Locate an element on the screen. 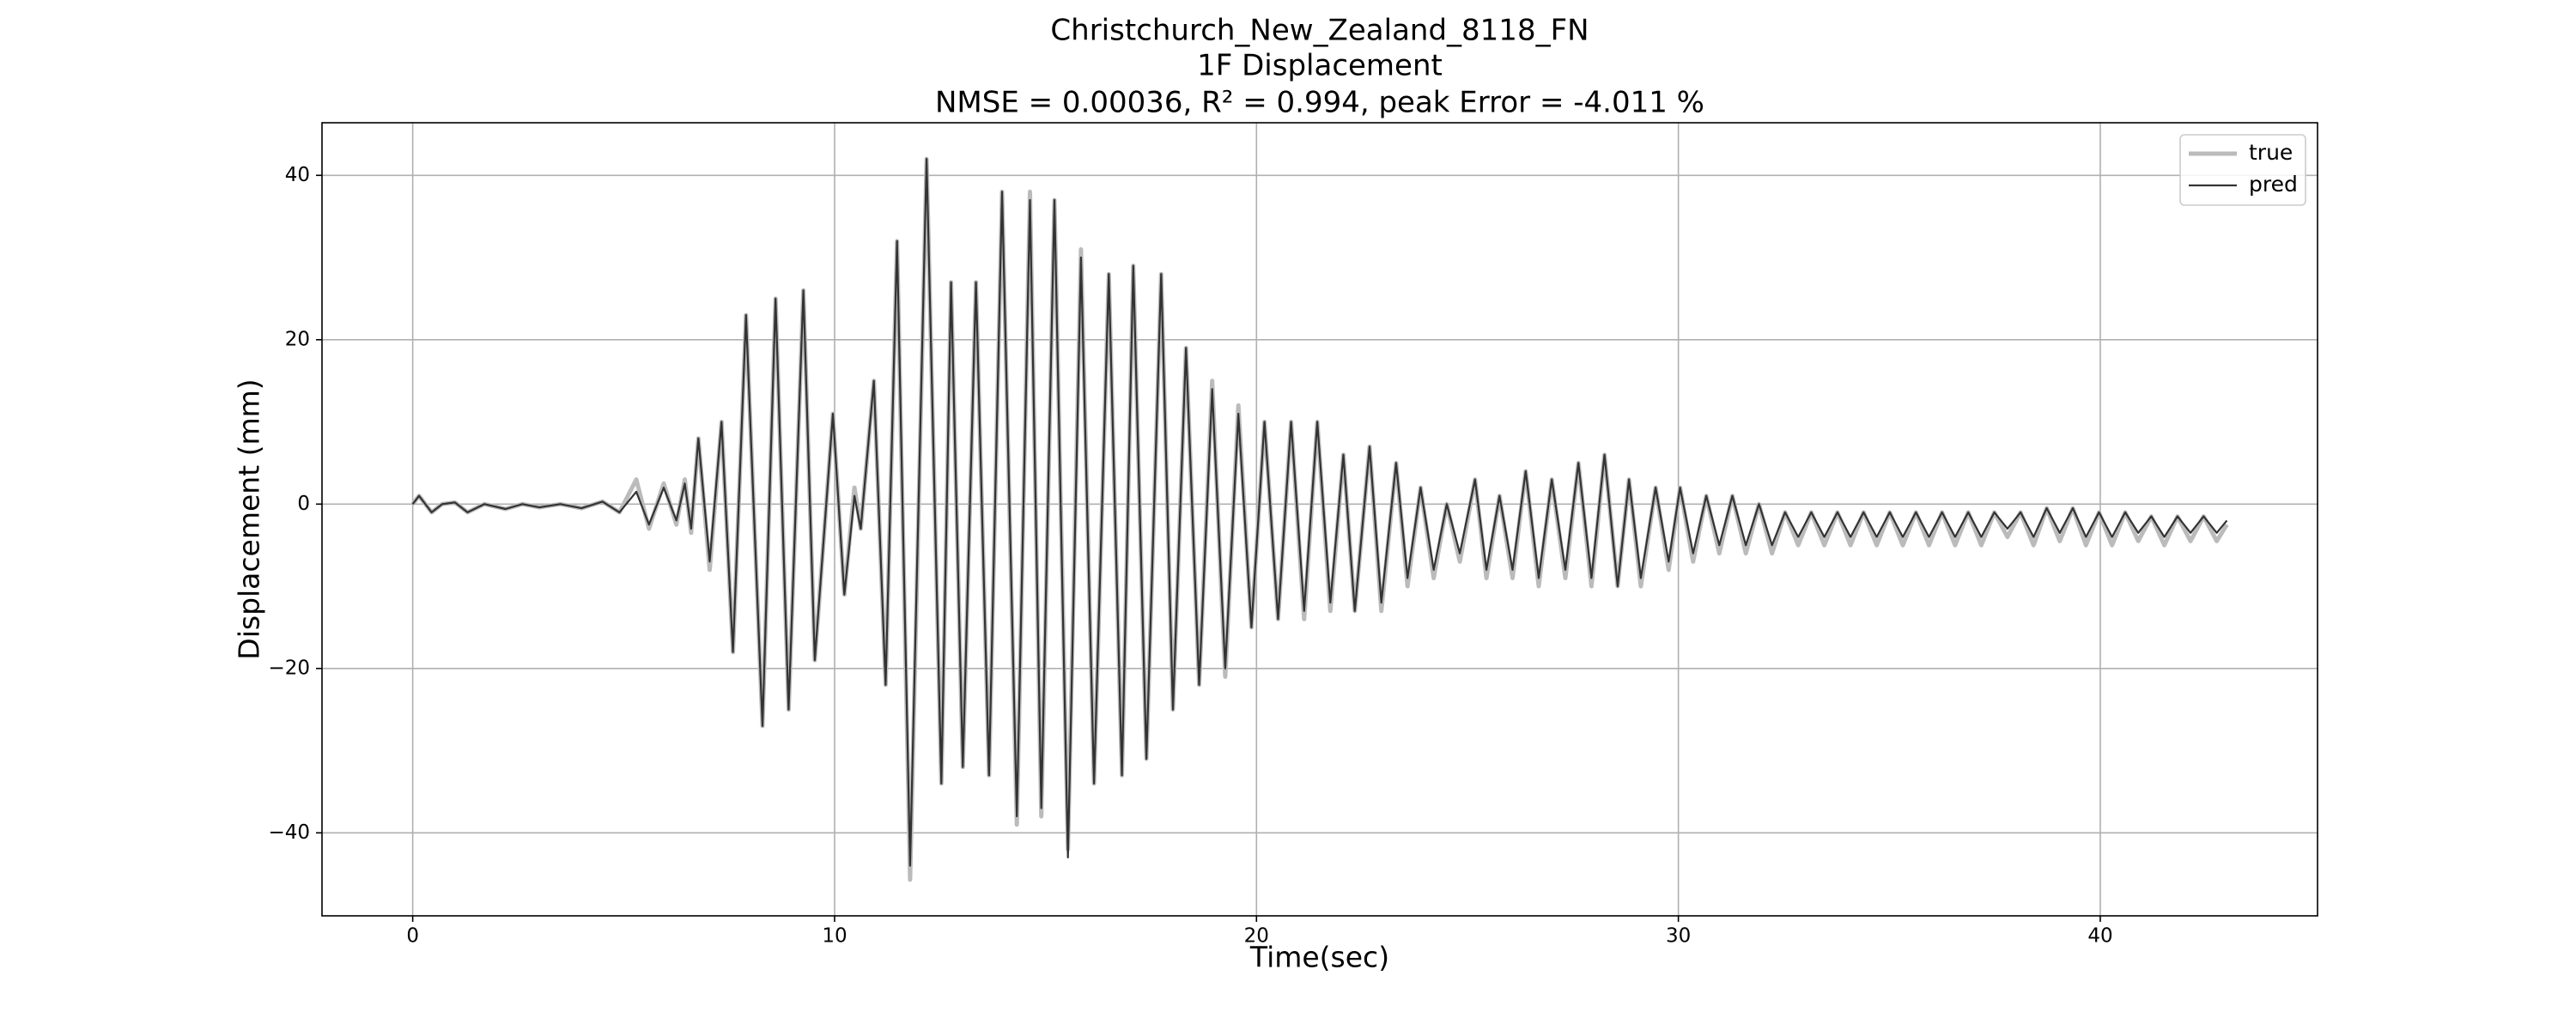 Image resolution: width=2576 pixels, height=1030 pixels. y-tick-label: 0 is located at coordinates (303, 504).